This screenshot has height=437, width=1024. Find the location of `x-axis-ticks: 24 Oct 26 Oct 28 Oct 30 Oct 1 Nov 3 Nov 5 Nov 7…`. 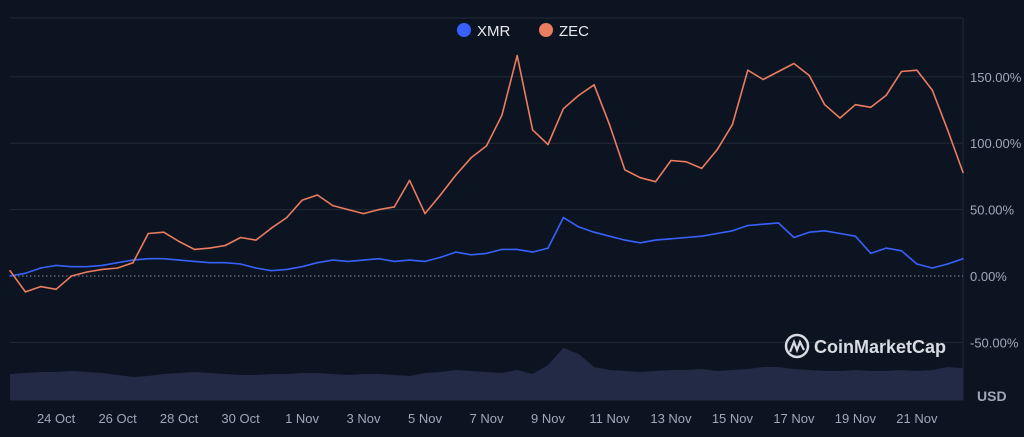

x-axis-ticks: 24 Oct 26 Oct 28 Oct 30 Oct 1 Nov 3 Nov 5 Nov 7… is located at coordinates (487, 418).